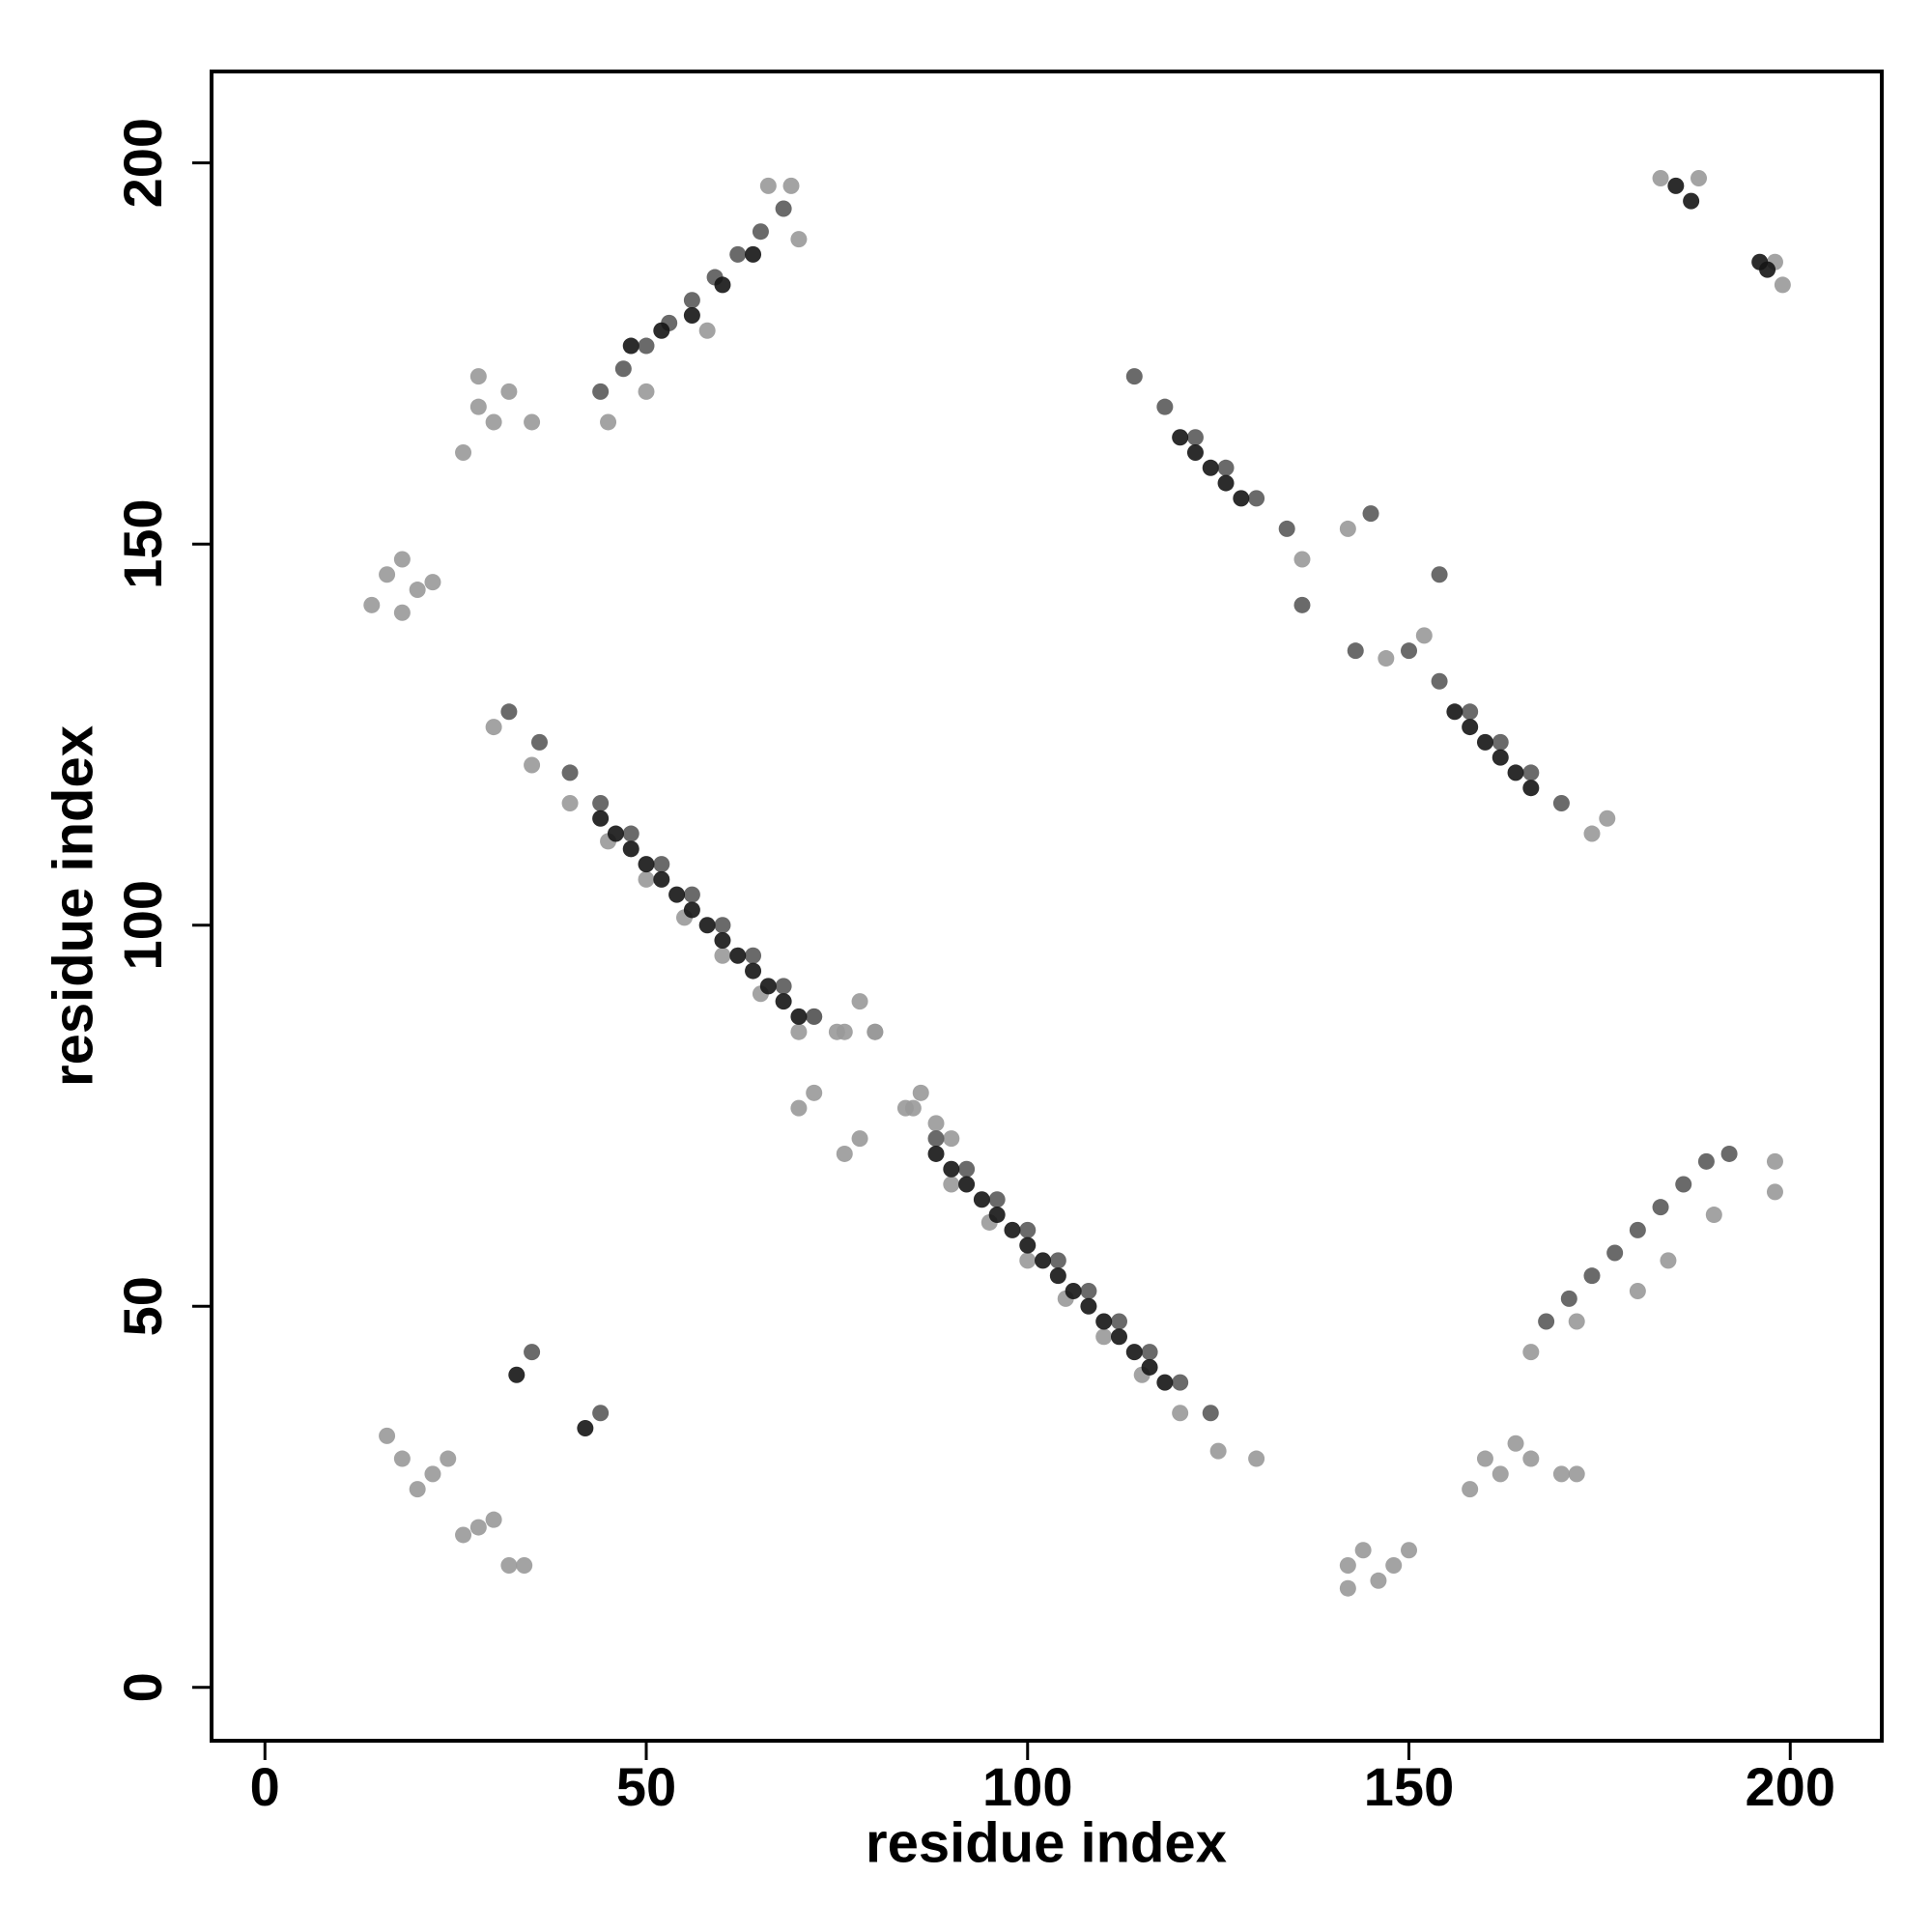 Image resolution: width=1932 pixels, height=1932 pixels. What do you see at coordinates (1409, 1786) in the screenshot?
I see `x-tick-label: 150` at bounding box center [1409, 1786].